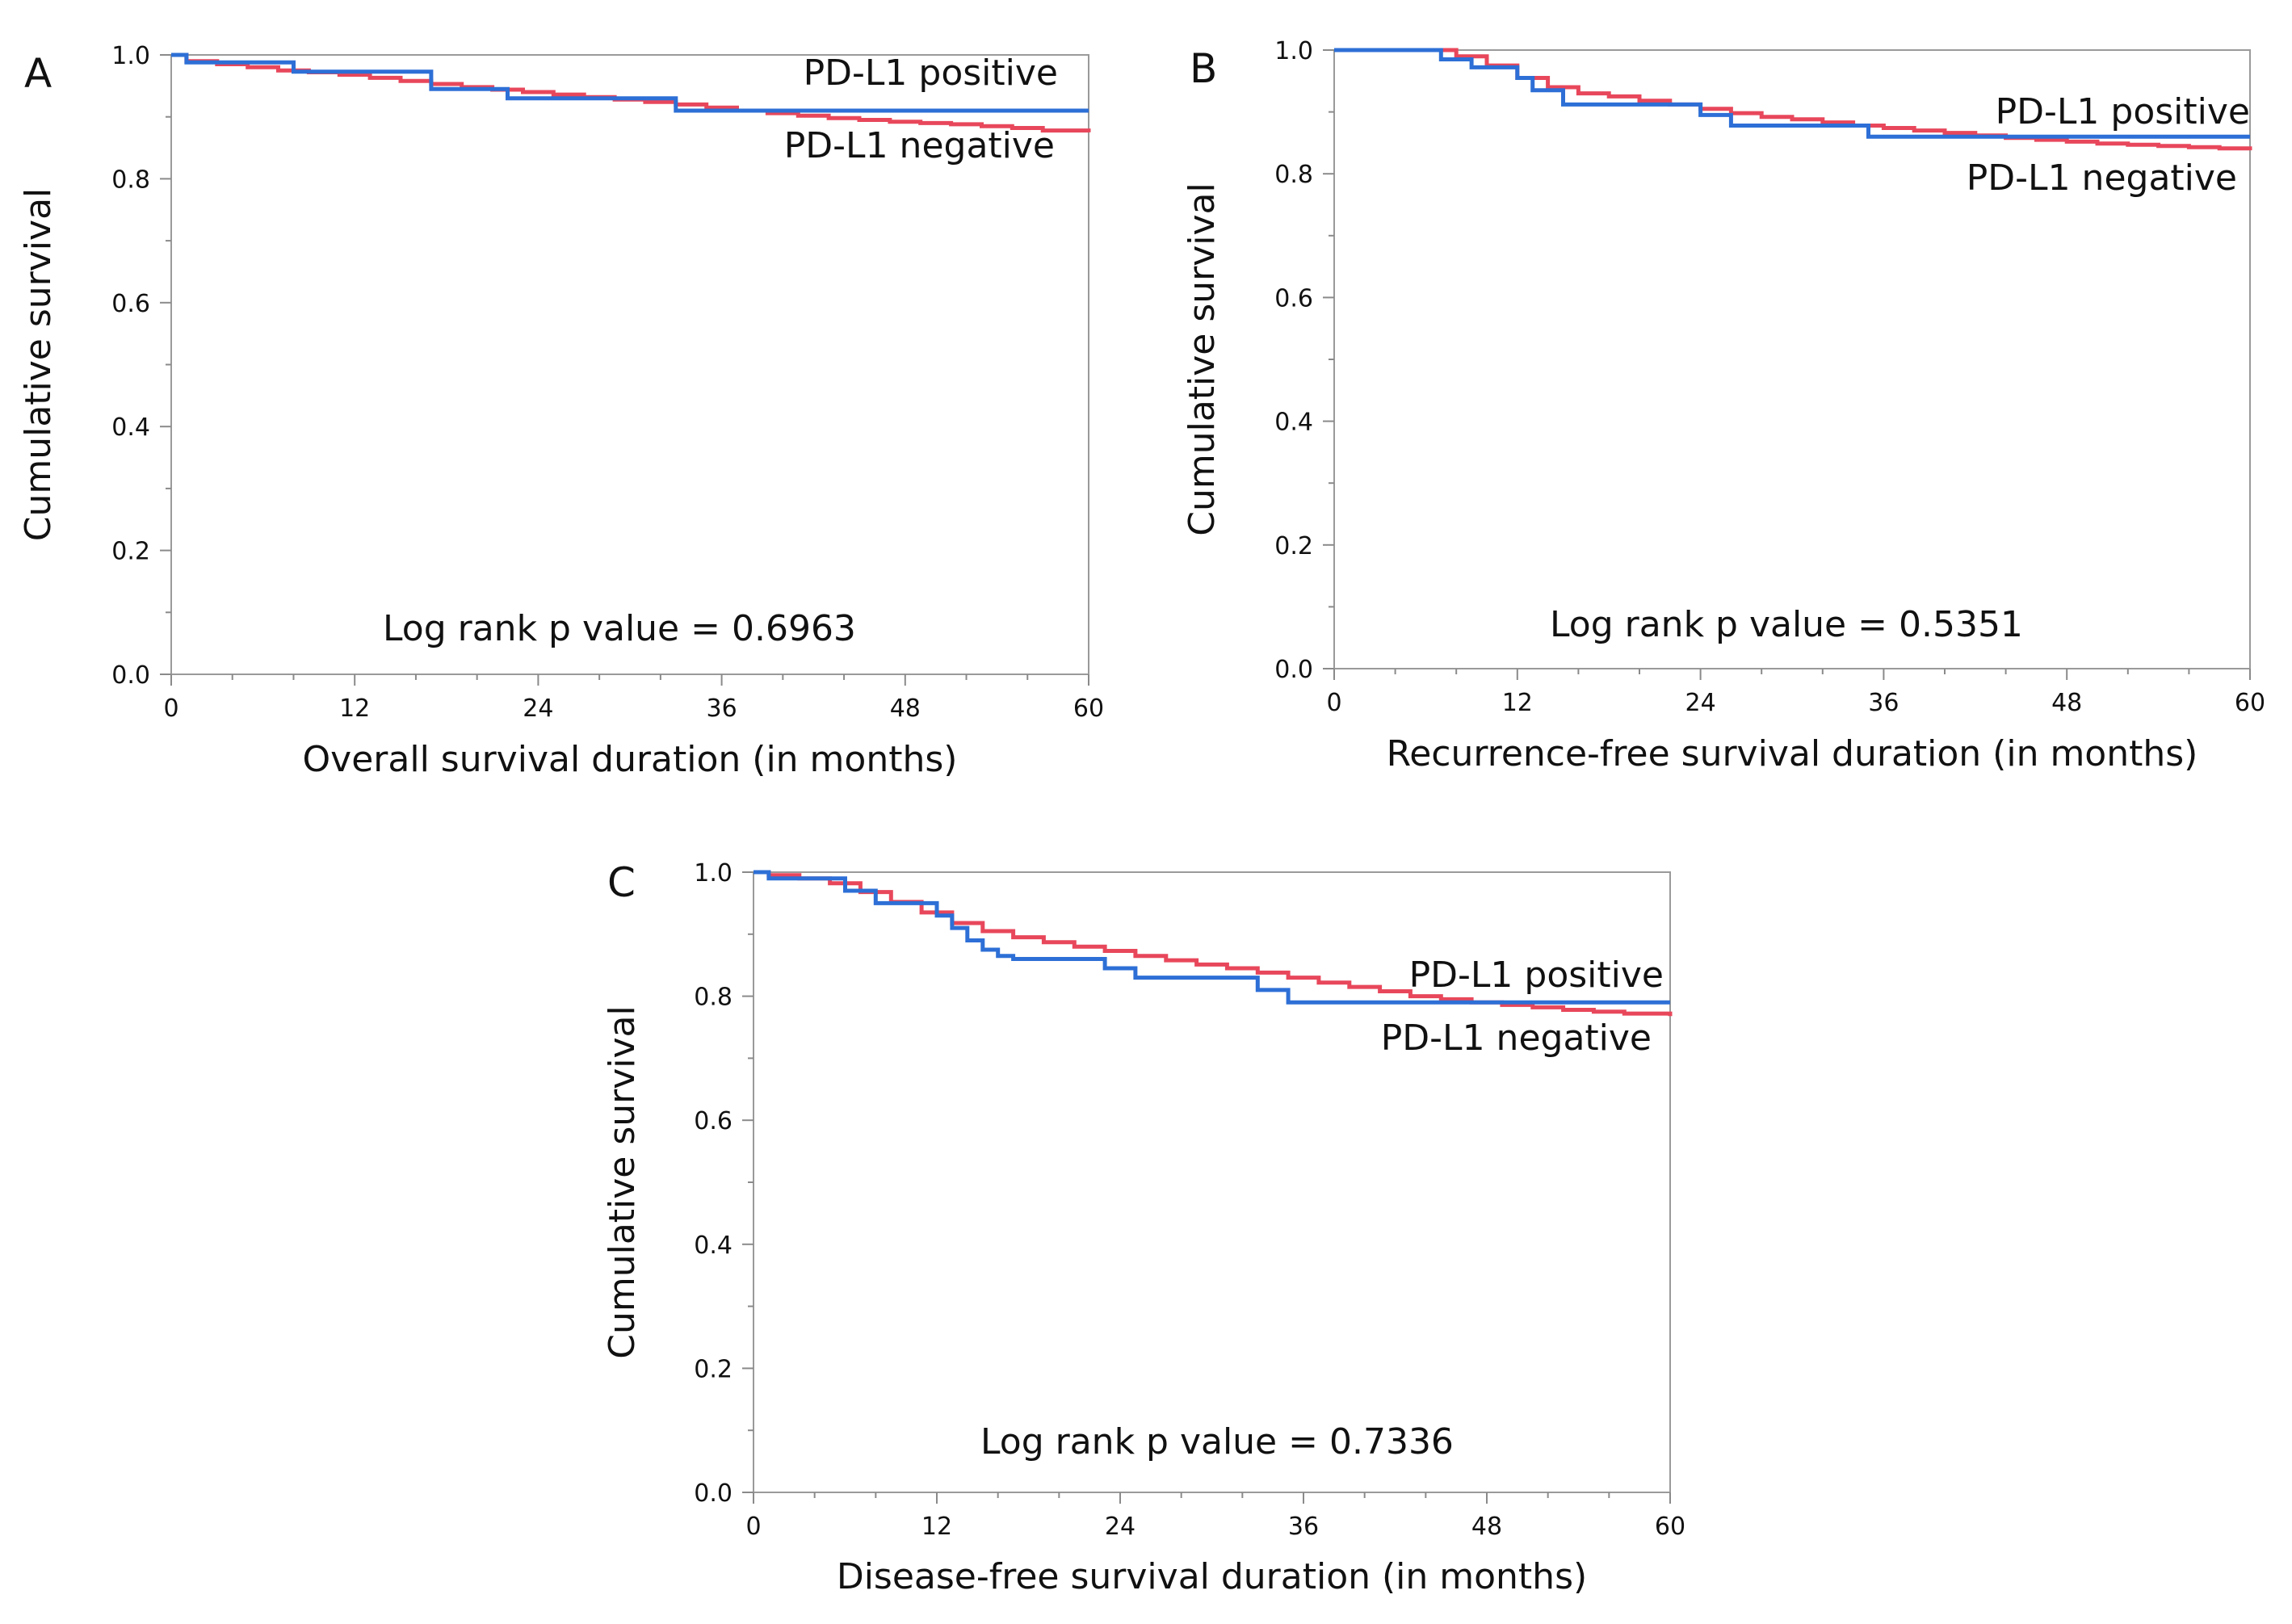  I want to click on panel-letter: C, so click(621, 882).